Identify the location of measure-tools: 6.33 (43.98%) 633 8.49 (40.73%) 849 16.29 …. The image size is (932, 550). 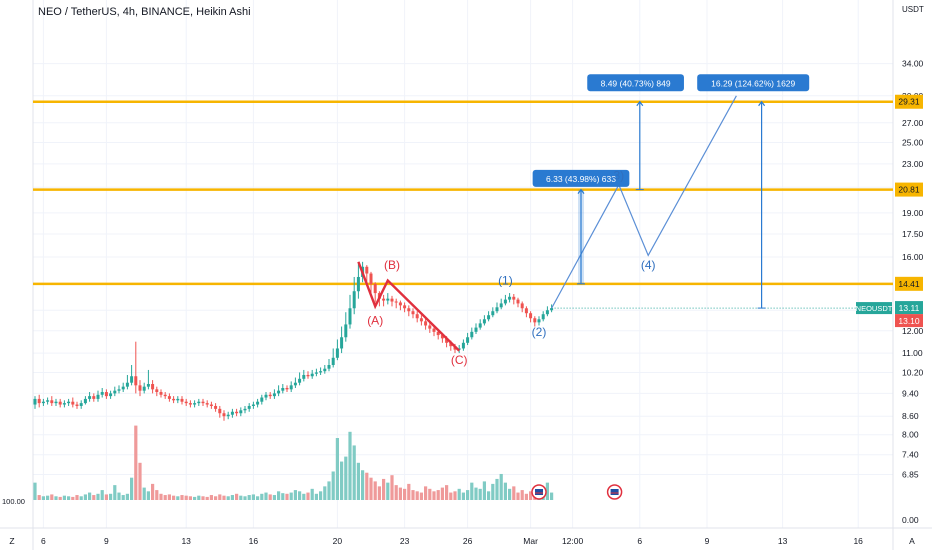
(671, 191).